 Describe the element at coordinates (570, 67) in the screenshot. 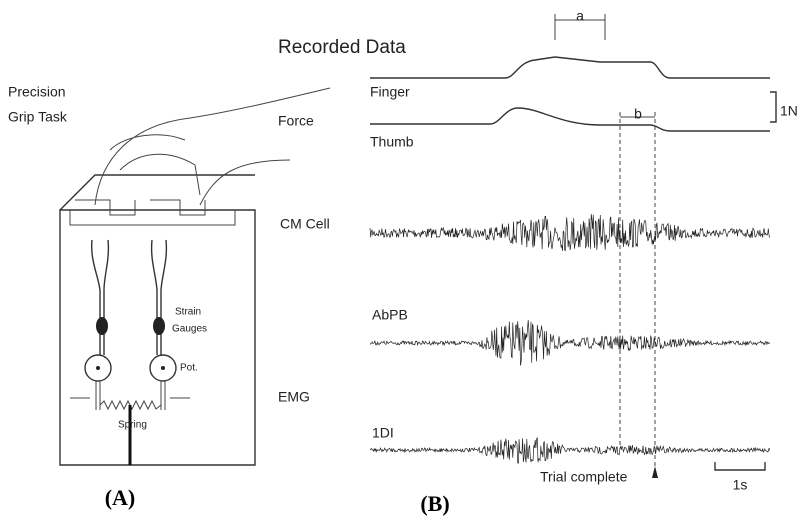

I see `finger-trace` at that location.